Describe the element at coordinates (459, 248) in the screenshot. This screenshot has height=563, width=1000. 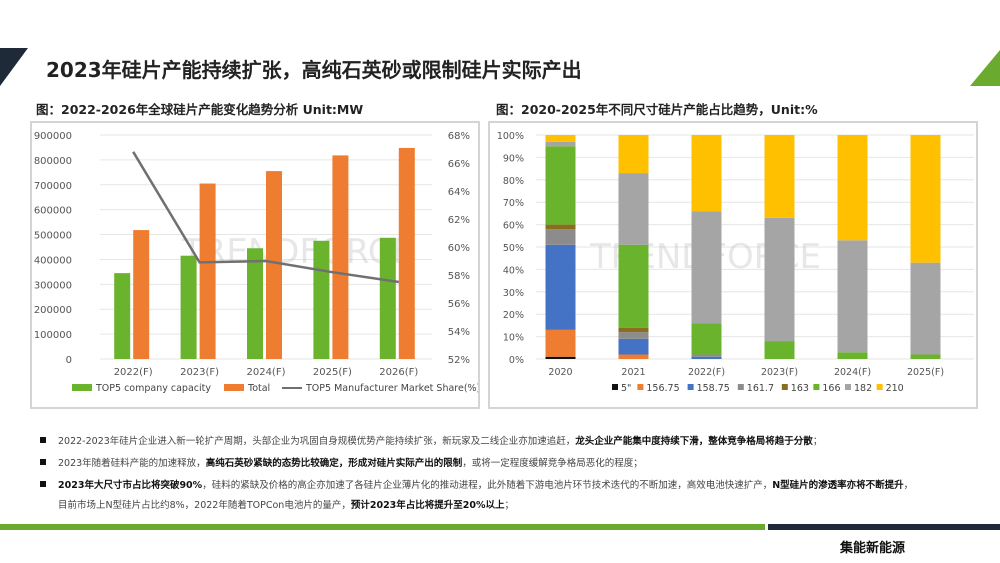
I see `y2-tick-label: 60%` at that location.